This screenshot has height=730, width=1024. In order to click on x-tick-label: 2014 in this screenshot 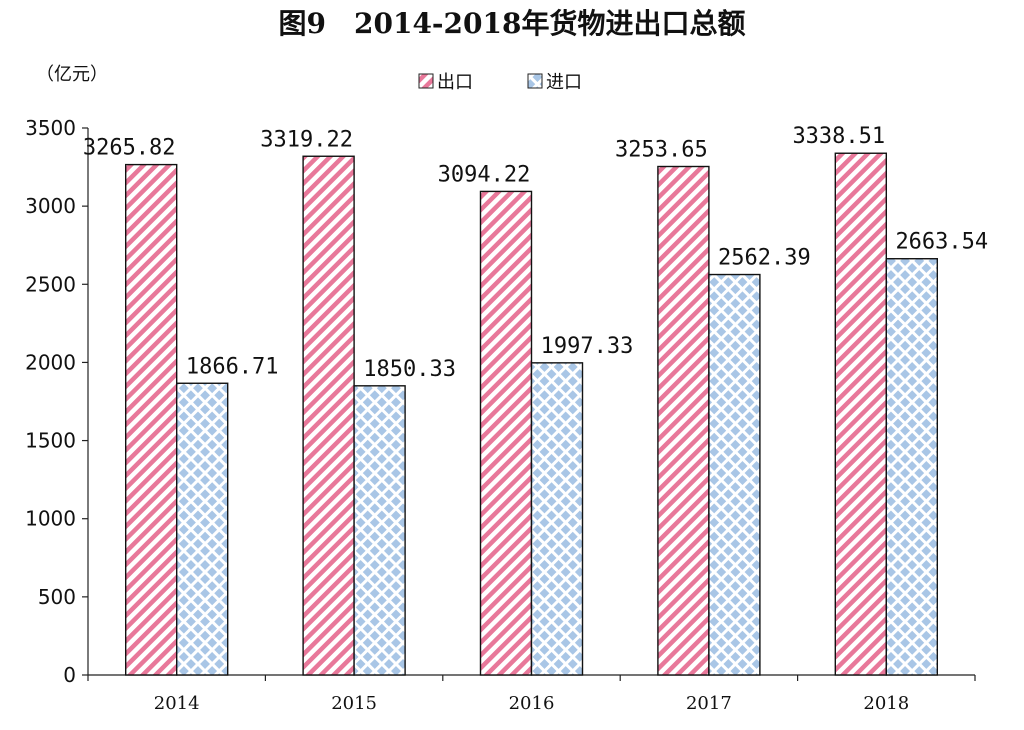, I will do `click(177, 703)`.